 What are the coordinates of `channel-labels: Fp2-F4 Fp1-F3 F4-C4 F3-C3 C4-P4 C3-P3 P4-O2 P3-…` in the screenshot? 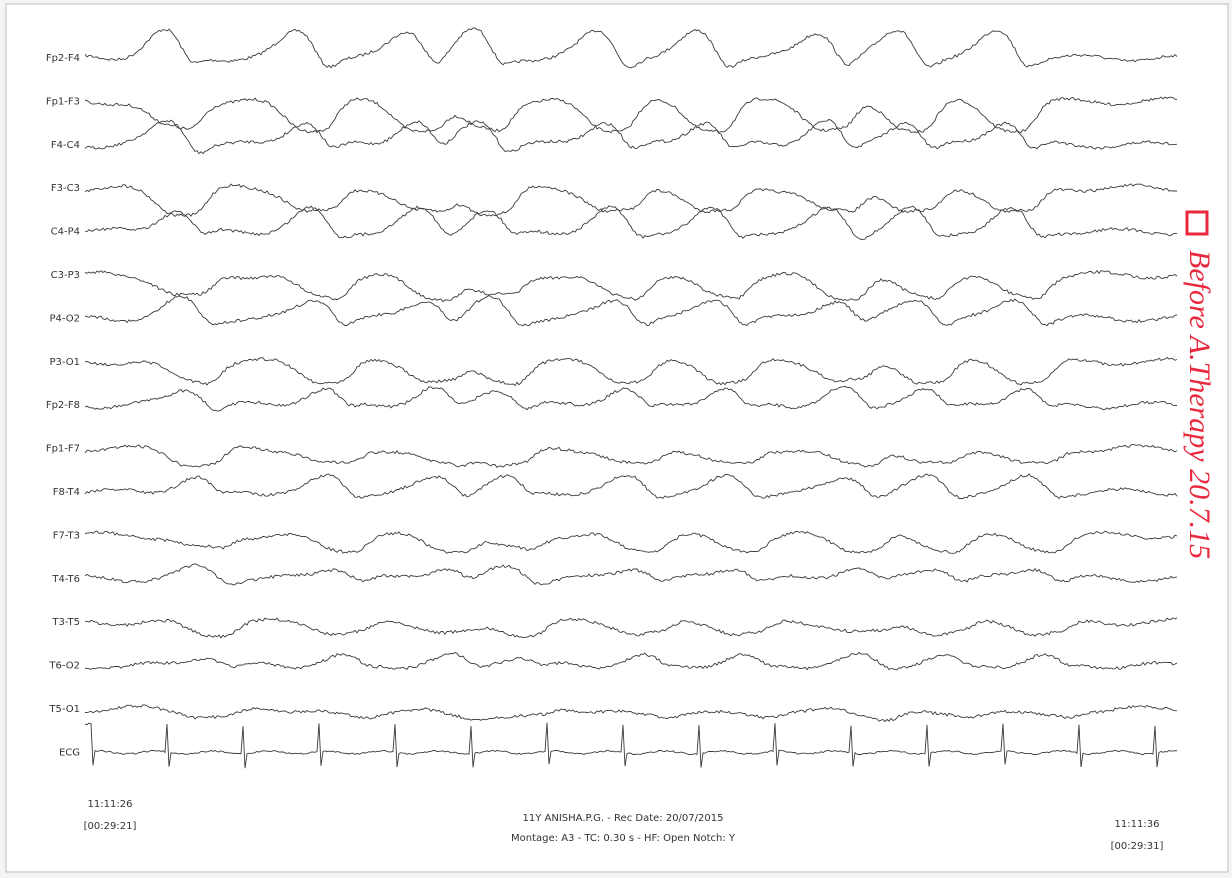 It's located at (63, 405).